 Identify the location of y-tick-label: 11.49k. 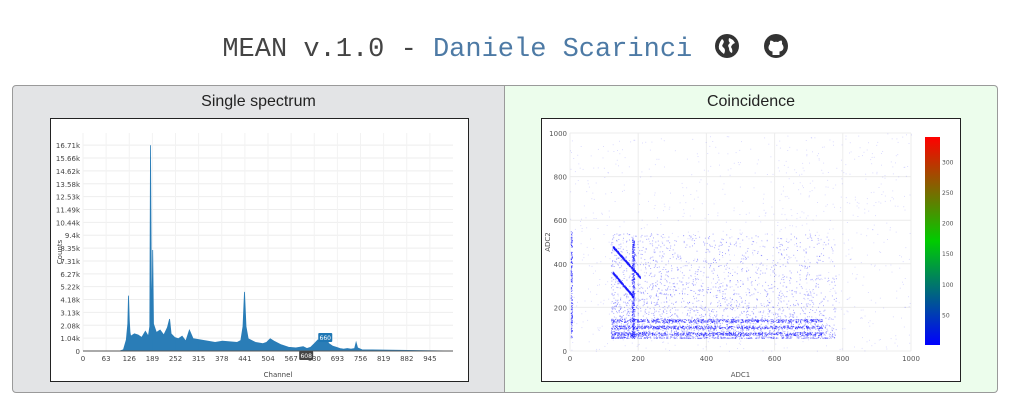
(68, 210).